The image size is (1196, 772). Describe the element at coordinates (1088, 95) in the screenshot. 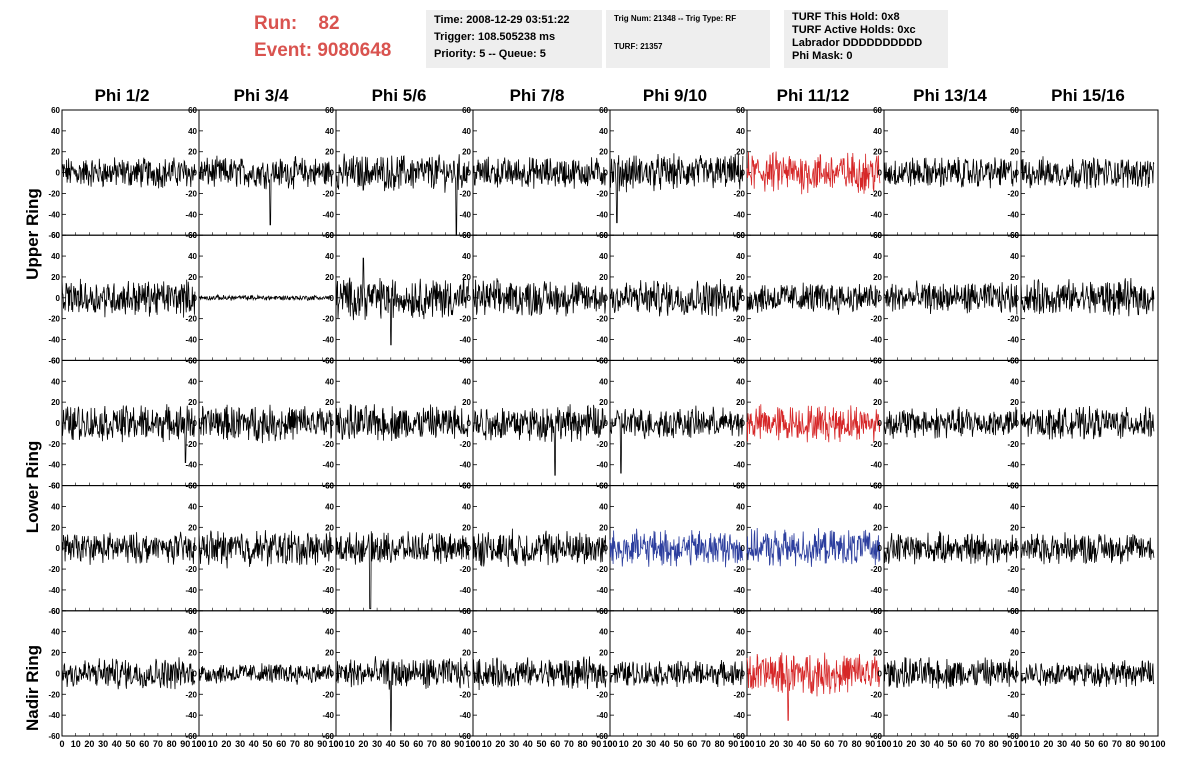

I see `column-header-phi-15-16: Phi 15/16` at that location.